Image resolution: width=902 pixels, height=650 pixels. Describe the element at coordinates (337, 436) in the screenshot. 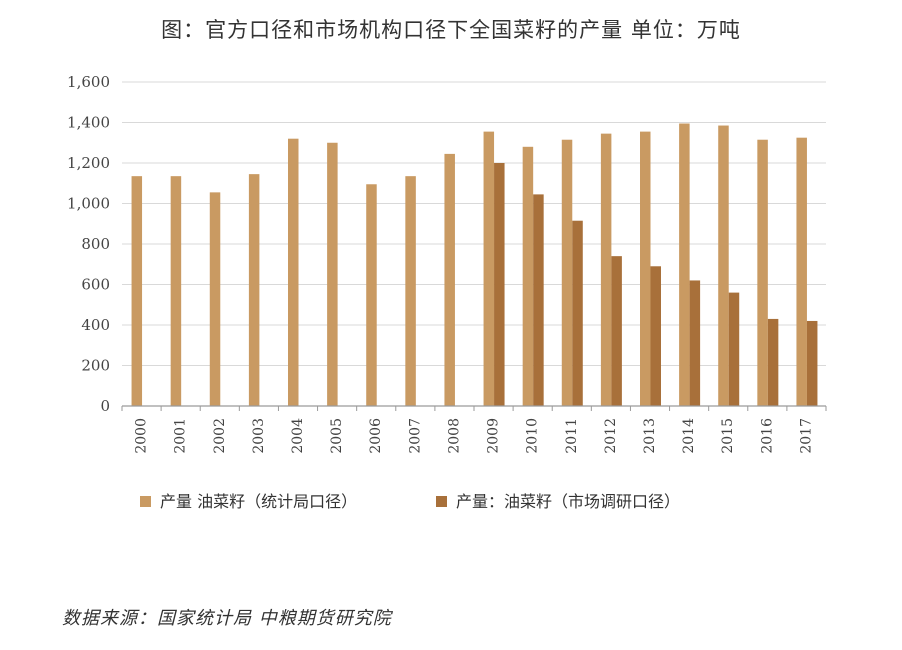

I see `x-tick-label: 2005` at that location.